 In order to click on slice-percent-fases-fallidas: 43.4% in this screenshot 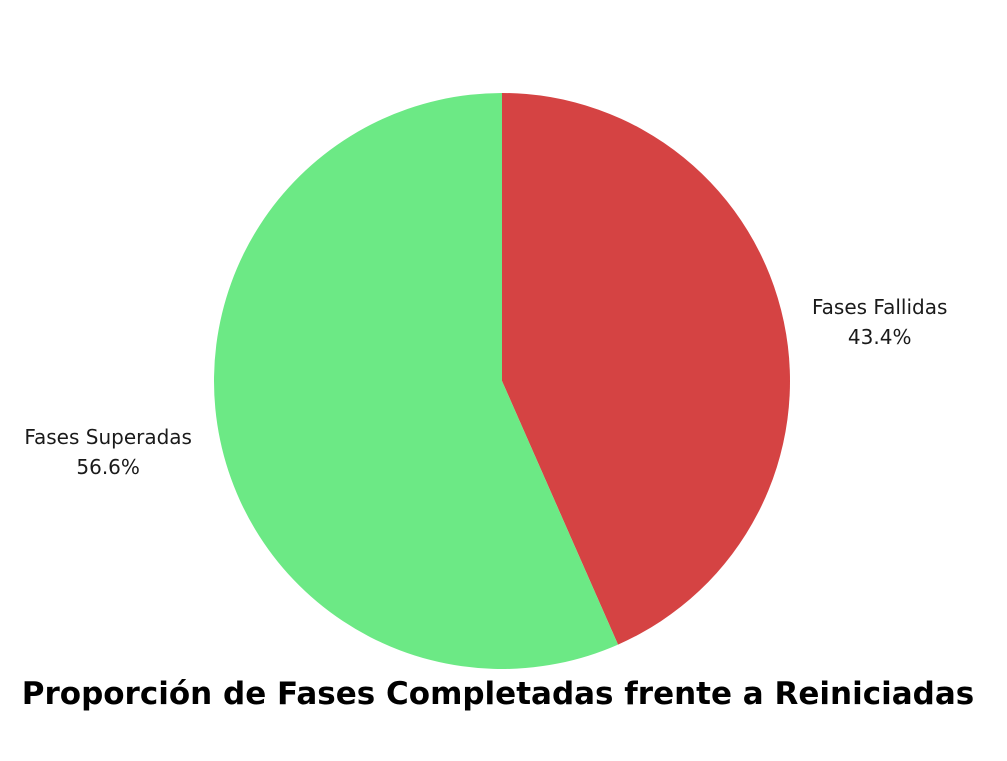, I will do `click(880, 337)`.